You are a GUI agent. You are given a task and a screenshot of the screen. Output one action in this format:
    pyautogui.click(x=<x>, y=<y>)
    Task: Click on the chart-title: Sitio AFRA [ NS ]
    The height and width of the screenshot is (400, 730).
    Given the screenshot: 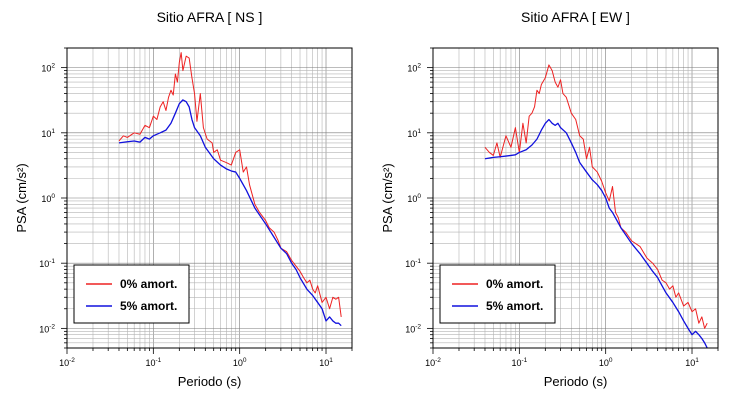 What is the action you would take?
    pyautogui.click(x=210, y=17)
    